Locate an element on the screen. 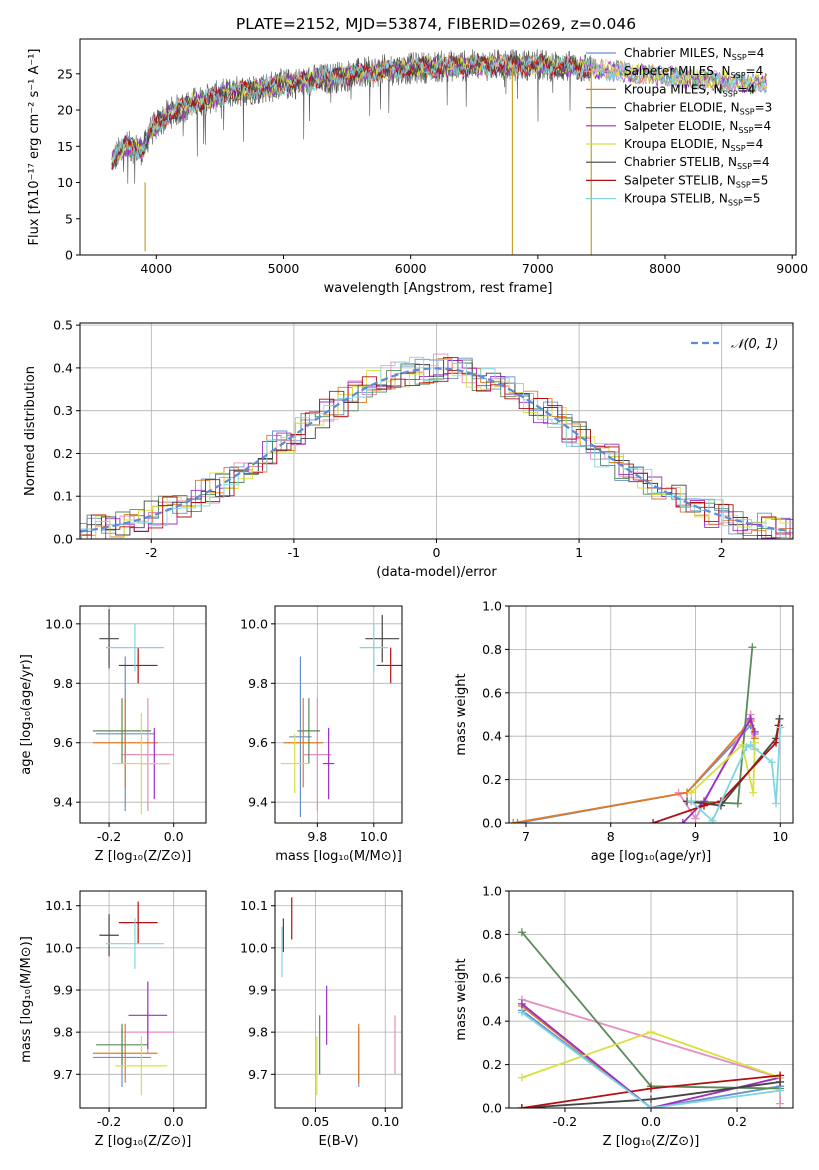 Image resolution: width=819 pixels, height=1170 pixels. y-tick-label: 9.9 is located at coordinates (258, 990).